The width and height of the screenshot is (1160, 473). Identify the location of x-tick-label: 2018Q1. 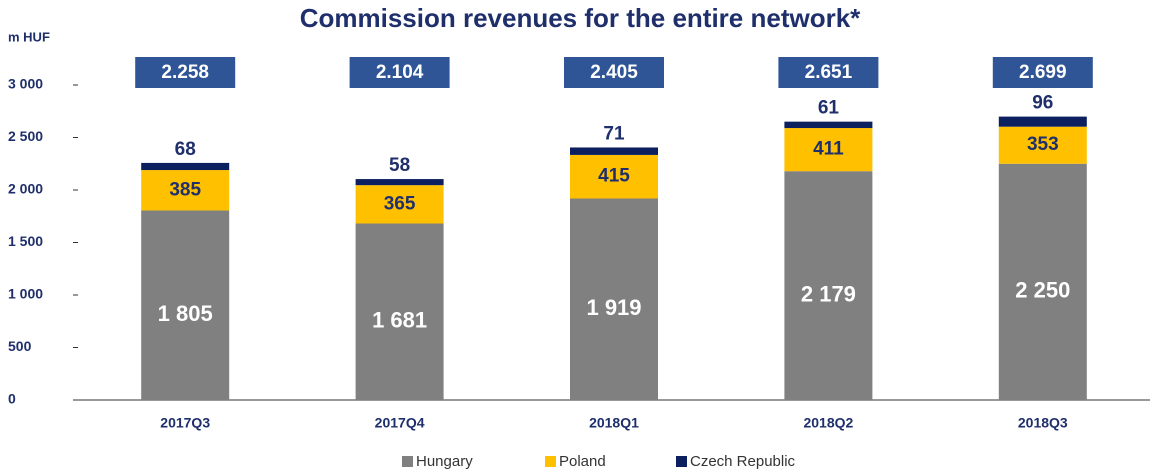
(614, 423).